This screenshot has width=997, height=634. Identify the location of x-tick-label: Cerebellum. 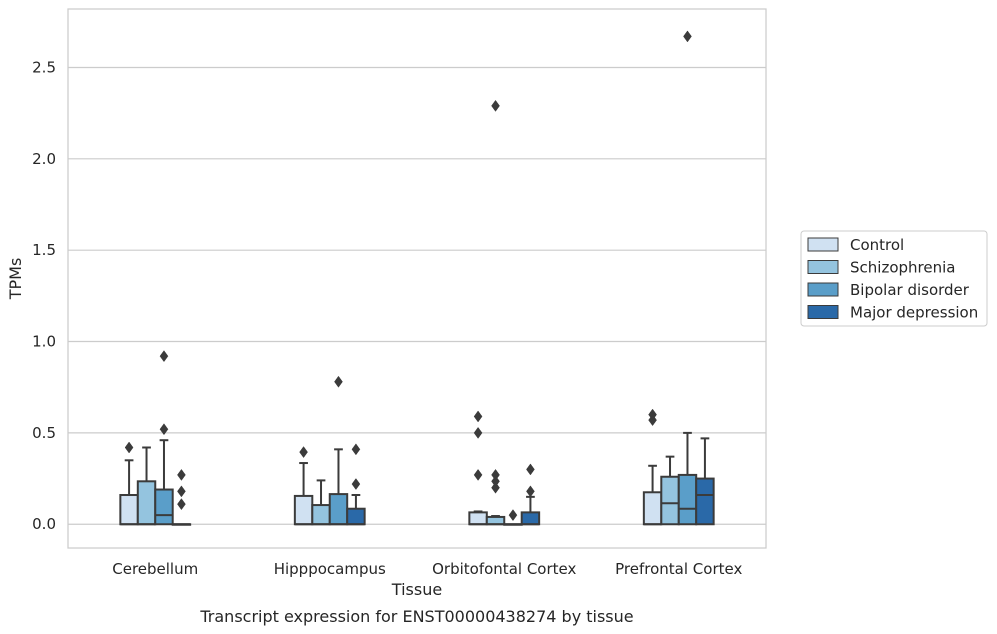
(155, 569).